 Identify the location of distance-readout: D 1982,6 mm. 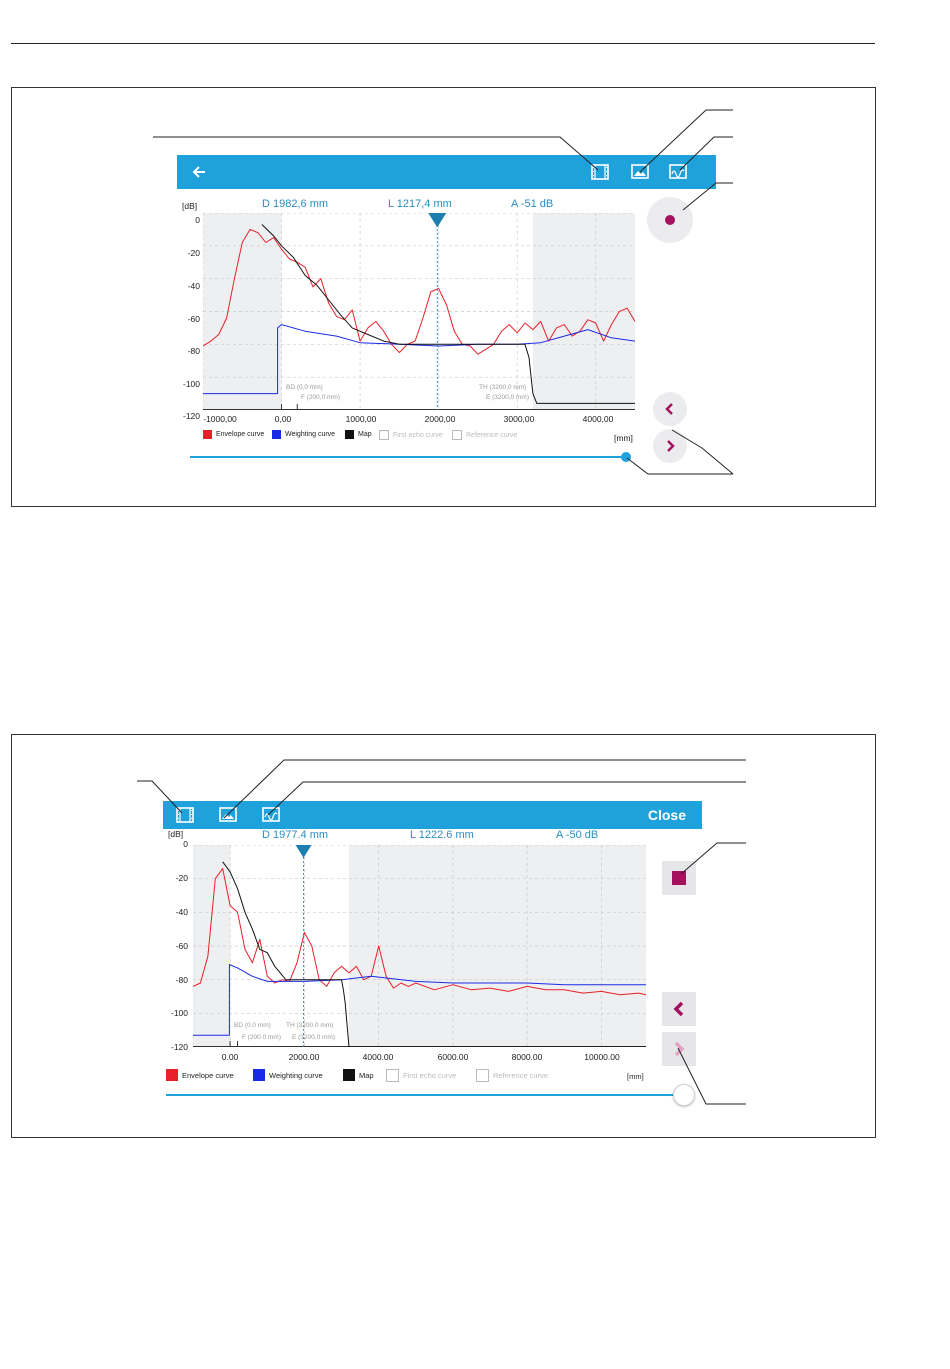
(295, 204).